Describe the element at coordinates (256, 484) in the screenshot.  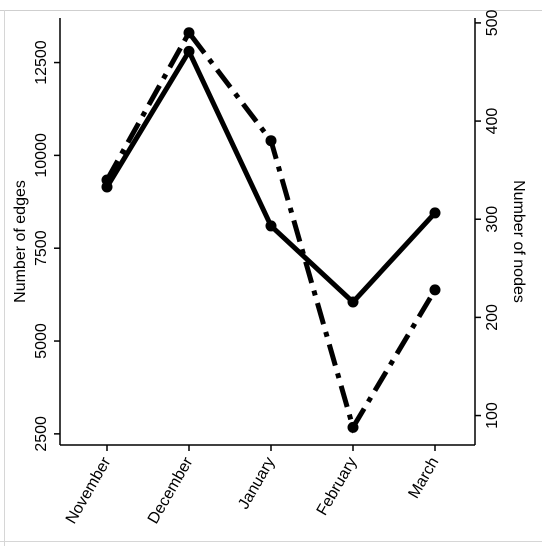
I see `x-tick-label: January` at that location.